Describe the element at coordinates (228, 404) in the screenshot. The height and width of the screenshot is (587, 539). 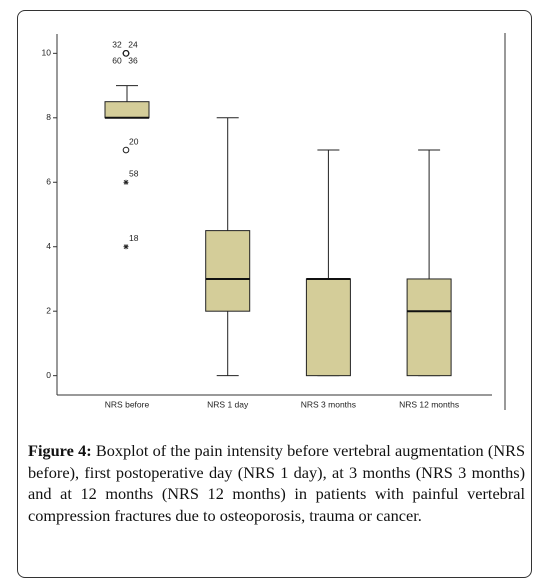
I see `x-tick-label: NRS 1 day` at that location.